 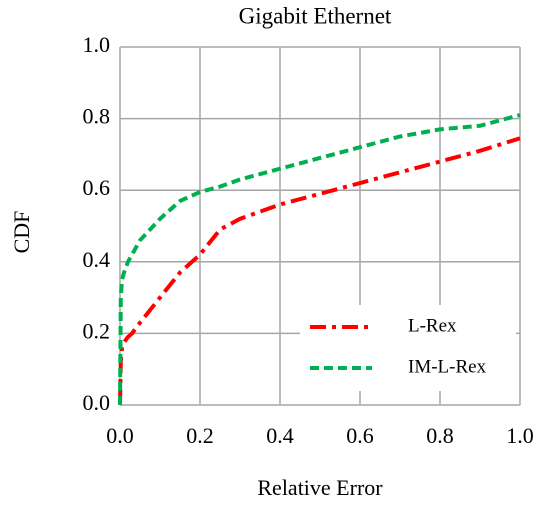 What do you see at coordinates (280, 435) in the screenshot?
I see `x-tick-label: 0.4` at bounding box center [280, 435].